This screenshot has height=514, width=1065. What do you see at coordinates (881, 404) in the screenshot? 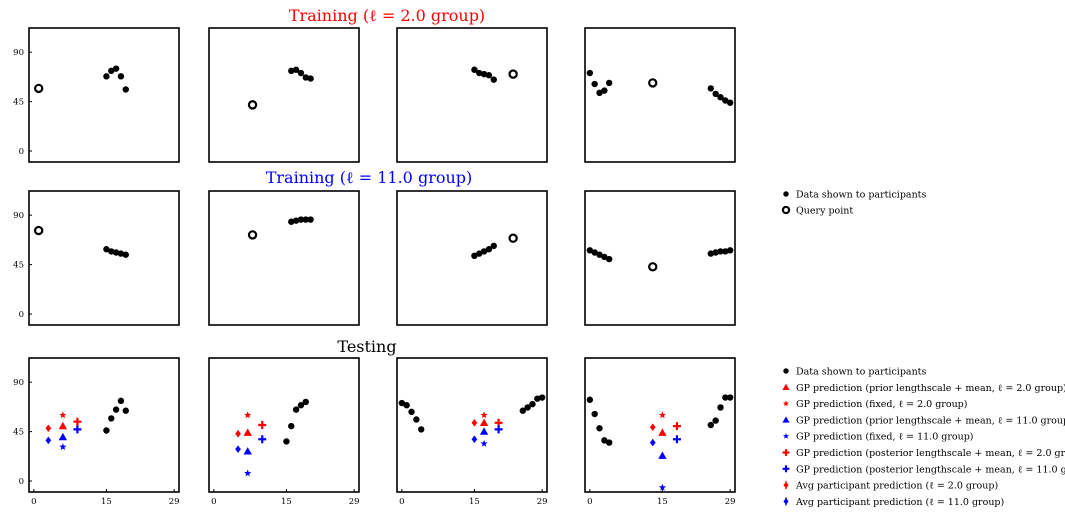
I see `legend-label: GP prediction (fixed, ℓ = 2.0 group)` at bounding box center [881, 404].